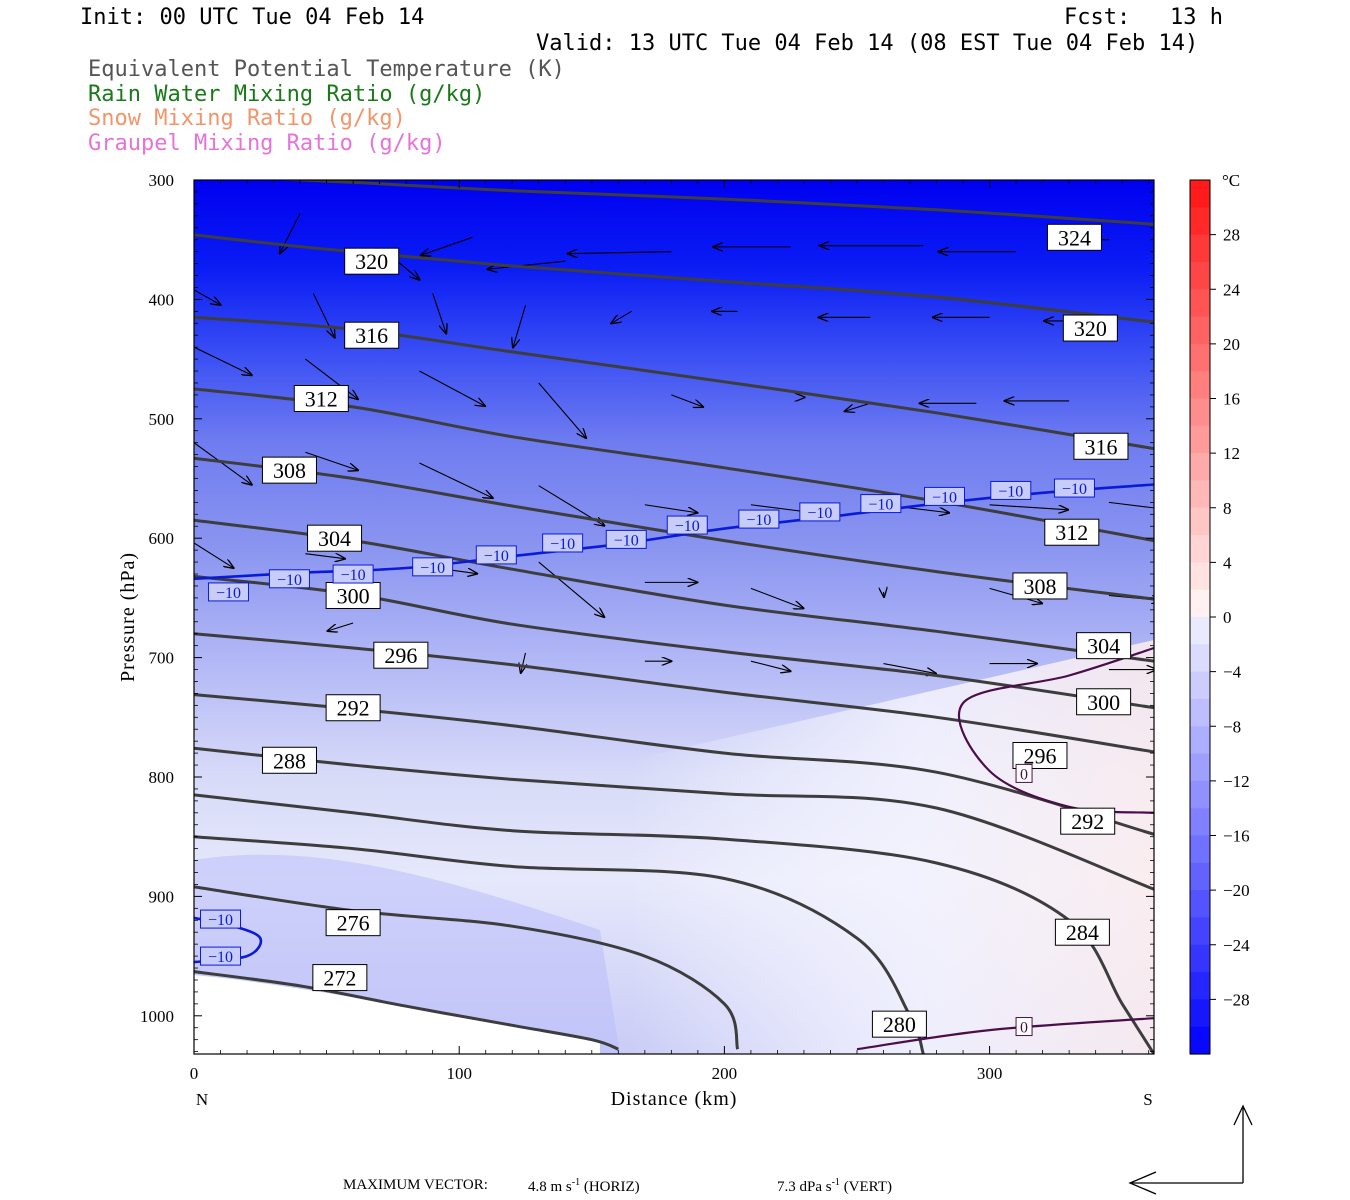  What do you see at coordinates (353, 708) in the screenshot?
I see `theta-e-label: 292` at bounding box center [353, 708].